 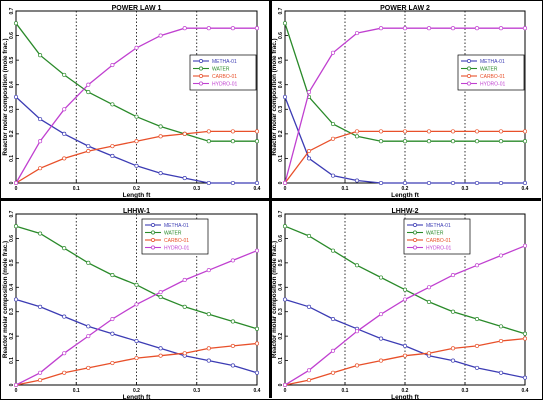 What do you see at coordinates (405, 8) in the screenshot?
I see `chart-title: POWER LAW 2` at bounding box center [405, 8].